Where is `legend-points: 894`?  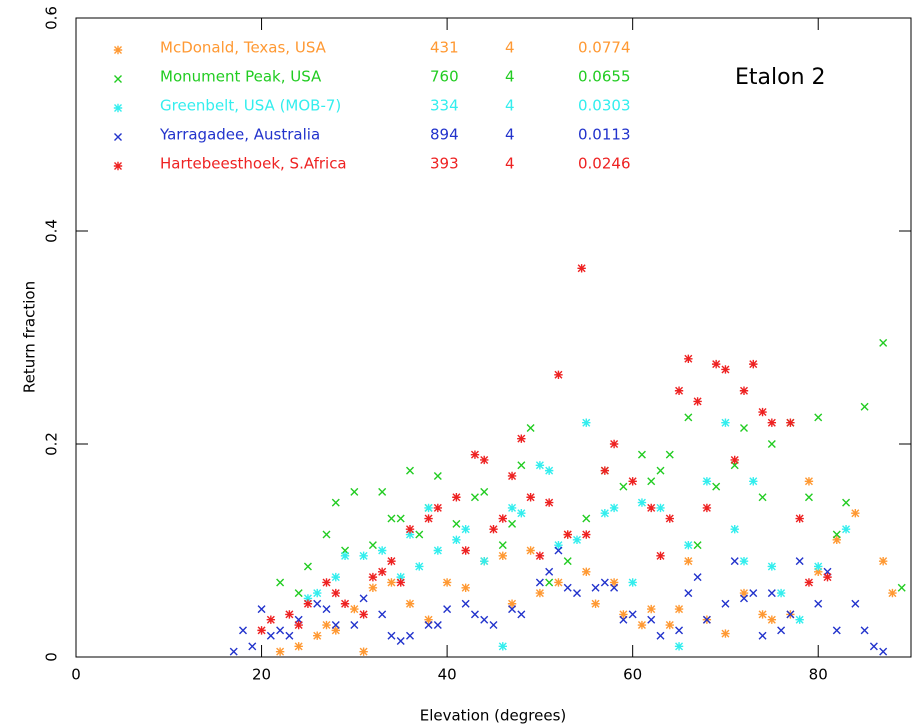 legend-points: 894 is located at coordinates (444, 135).